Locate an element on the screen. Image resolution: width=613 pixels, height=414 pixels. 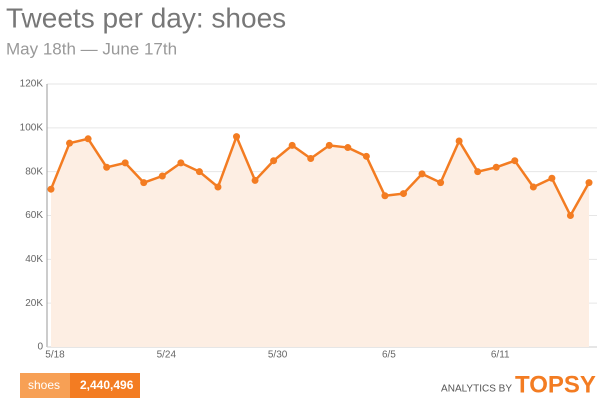
y-tick-label: 40K is located at coordinates (34, 259).